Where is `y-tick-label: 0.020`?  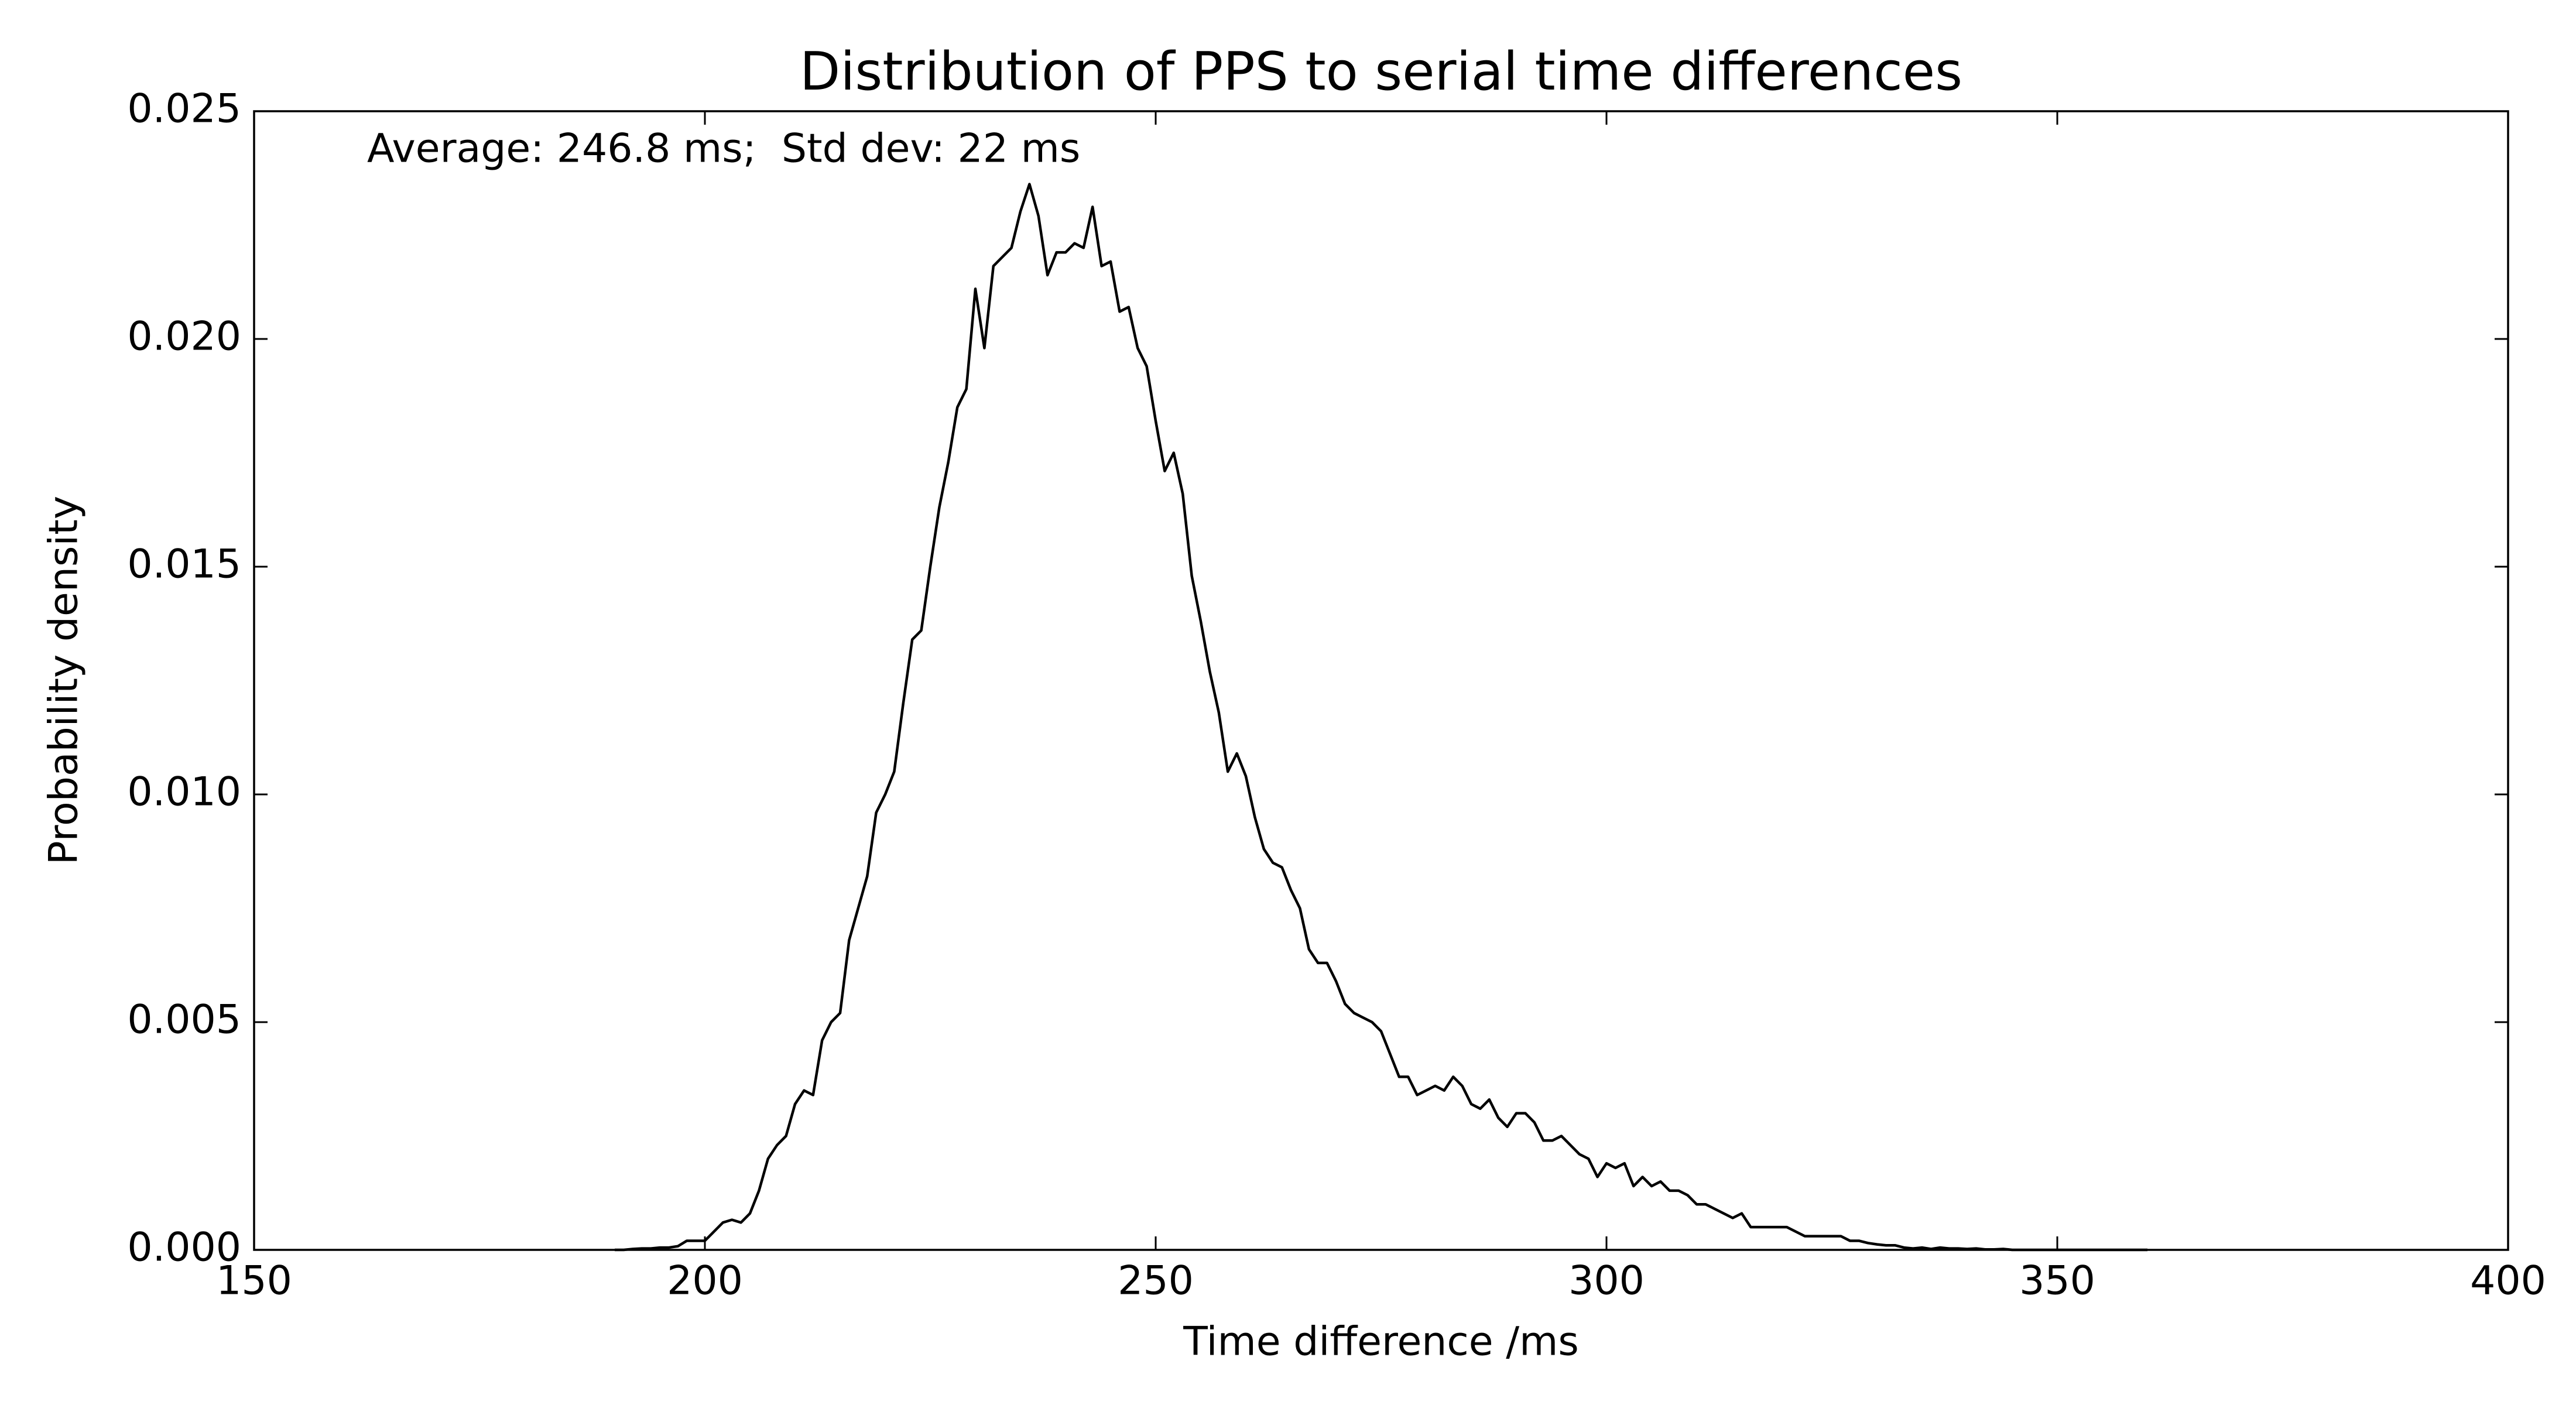 y-tick-label: 0.020 is located at coordinates (184, 337).